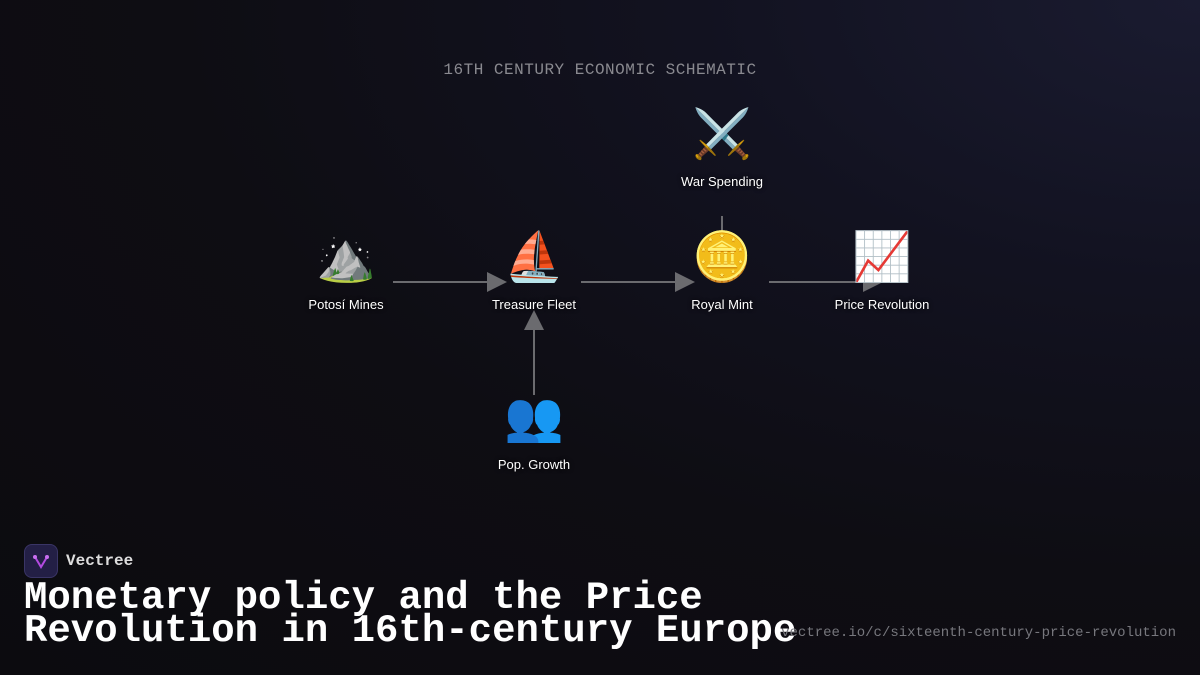  What do you see at coordinates (882, 304) in the screenshot?
I see `node-label: Price Revolution` at bounding box center [882, 304].